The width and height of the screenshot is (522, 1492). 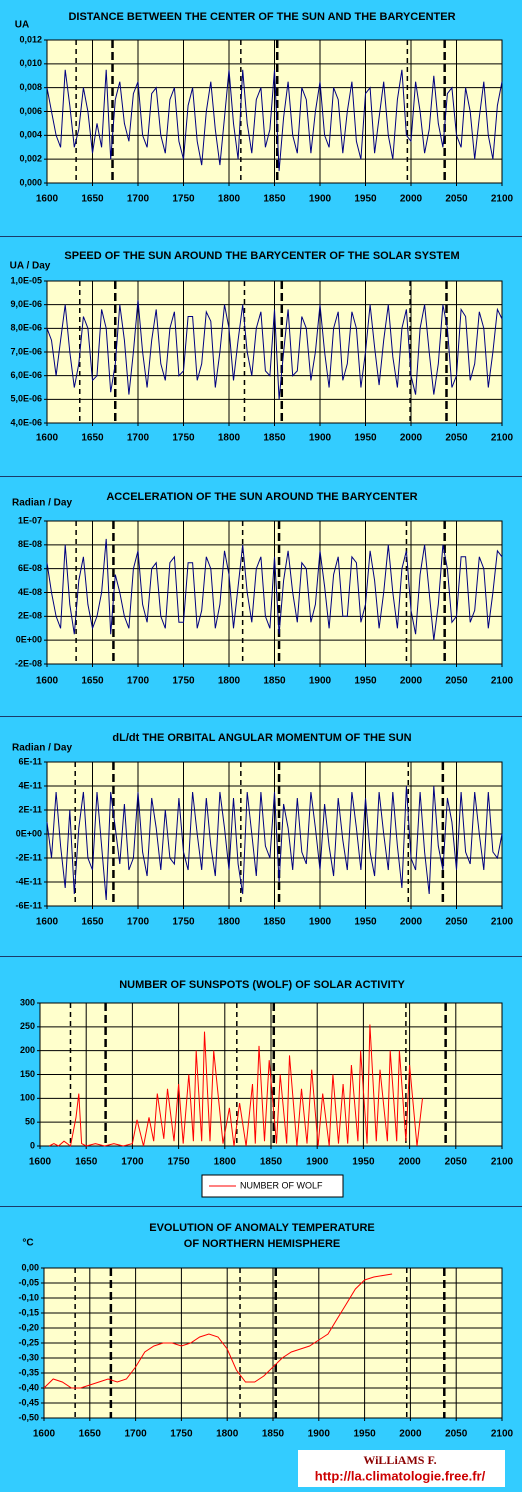 I want to click on y-tick-label: 7,0E-06, so click(x=26, y=351).